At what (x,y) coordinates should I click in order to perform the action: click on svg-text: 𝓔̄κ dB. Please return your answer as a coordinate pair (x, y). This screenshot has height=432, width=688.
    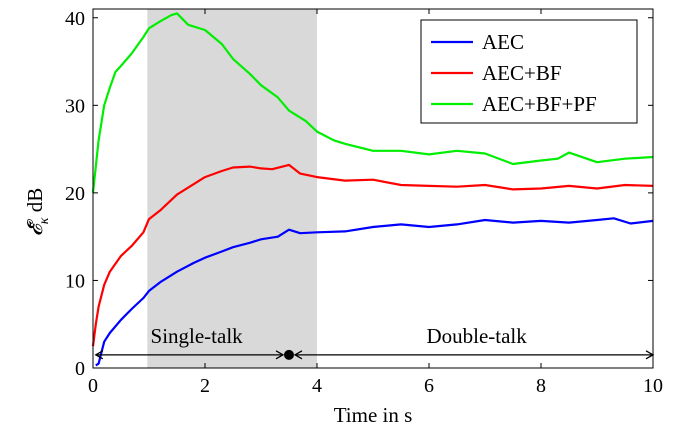
    Looking at the image, I should click on (37, 212).